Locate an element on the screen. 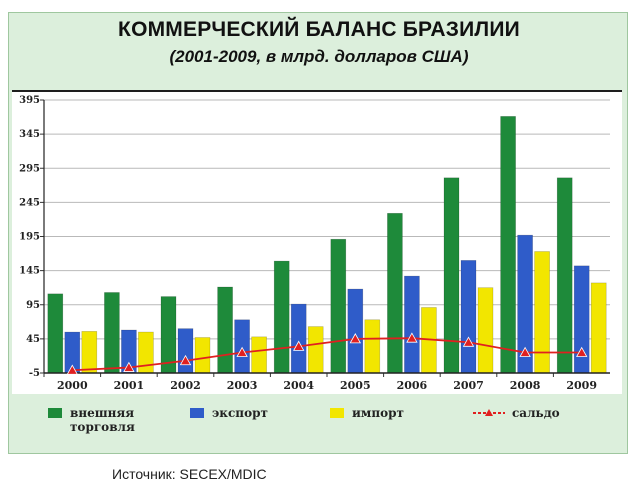 The height and width of the screenshot is (487, 638). y-tick-label: 145 is located at coordinates (29, 271).